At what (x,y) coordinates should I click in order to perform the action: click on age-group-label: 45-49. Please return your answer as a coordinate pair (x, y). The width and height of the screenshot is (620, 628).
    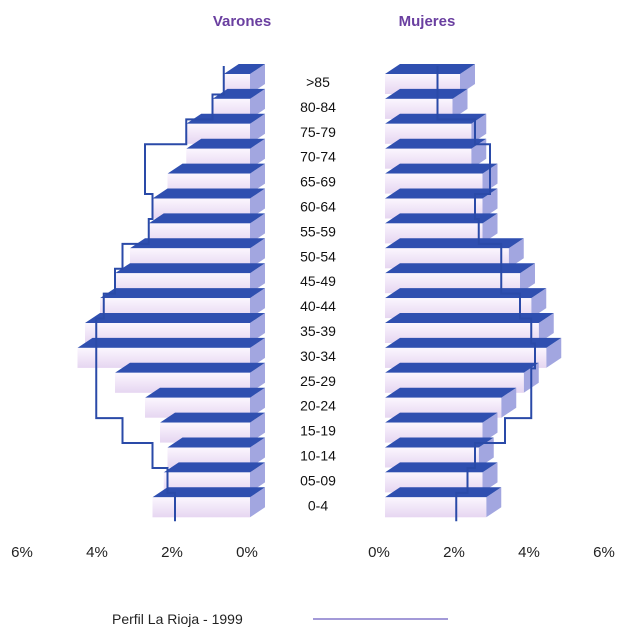
    Looking at the image, I should click on (318, 281).